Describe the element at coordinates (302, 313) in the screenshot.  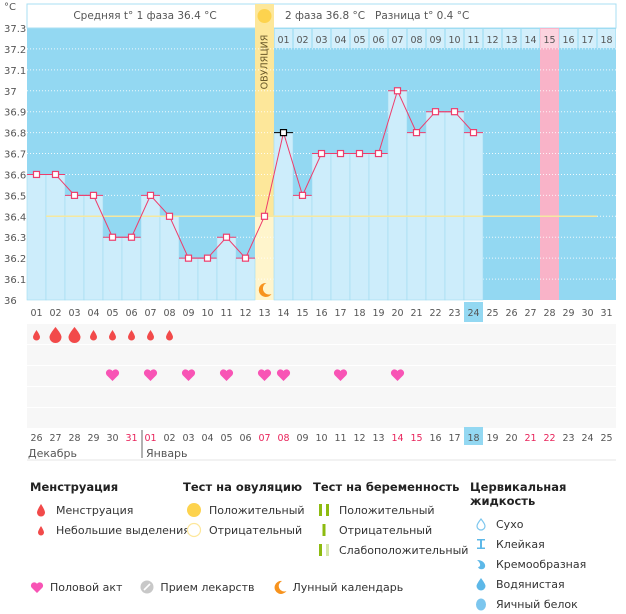
I see `cycle-day-label: 15` at that location.